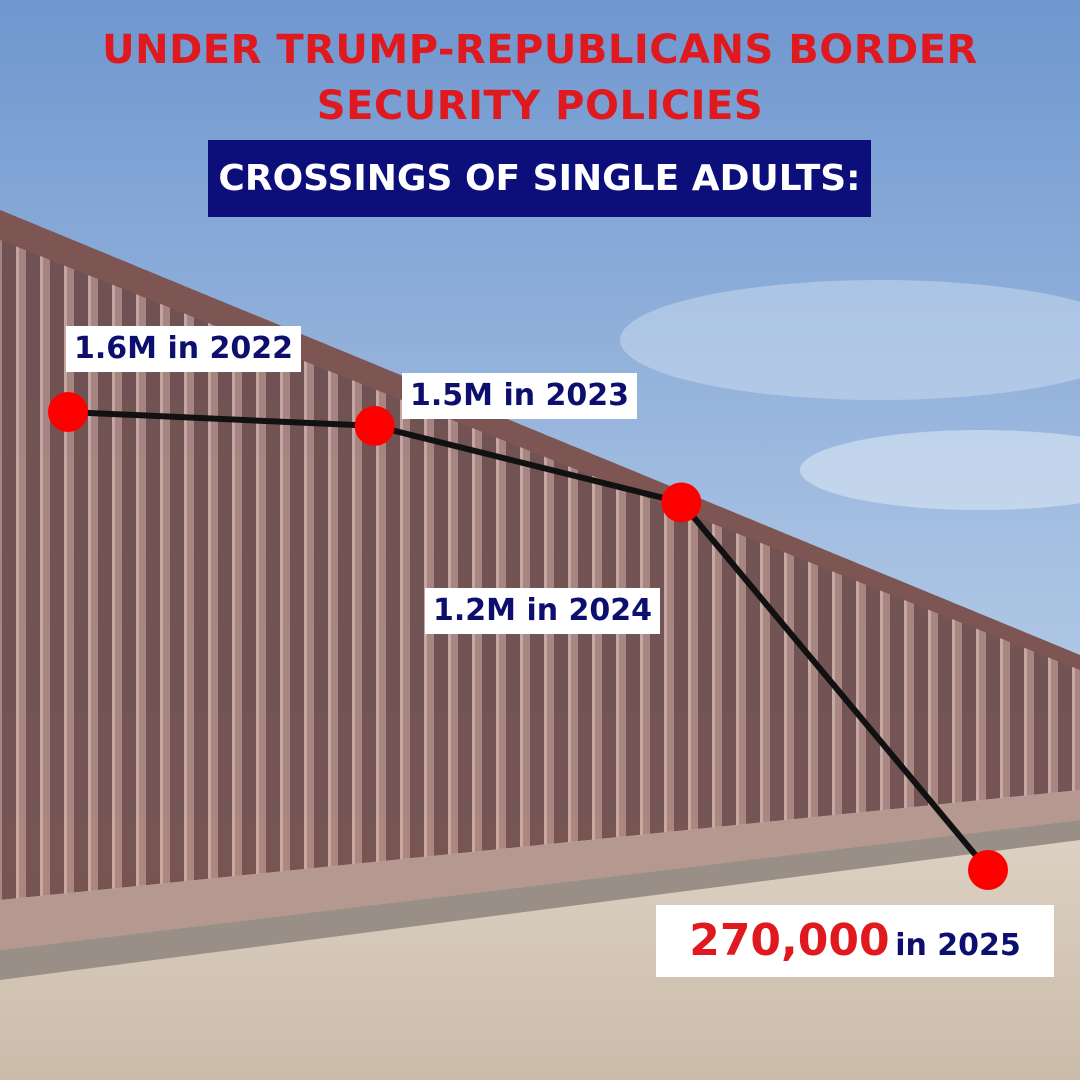  What do you see at coordinates (958, 945) in the screenshot?
I see `data-label-2025-year: in 2025` at bounding box center [958, 945].